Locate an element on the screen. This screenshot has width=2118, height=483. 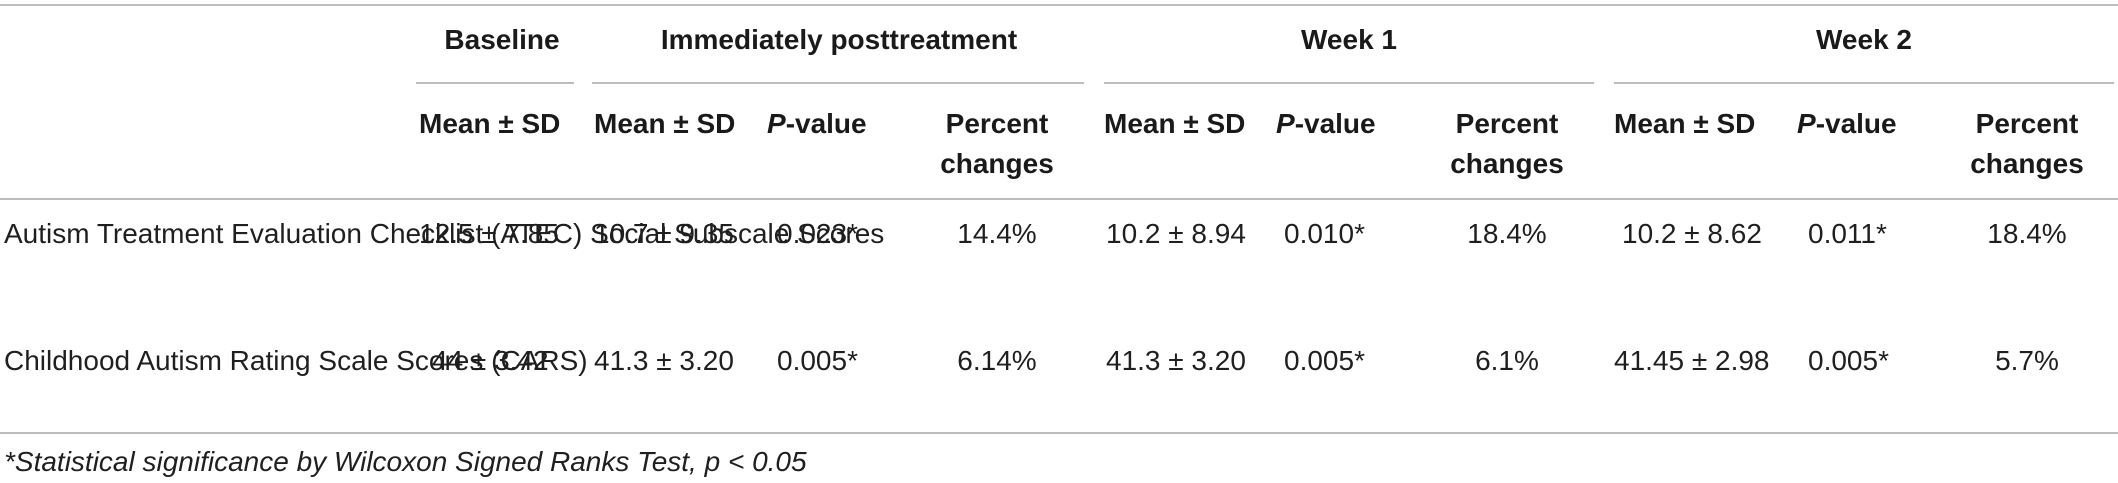
immediate-p-value: 0.005* is located at coordinates (817, 360).